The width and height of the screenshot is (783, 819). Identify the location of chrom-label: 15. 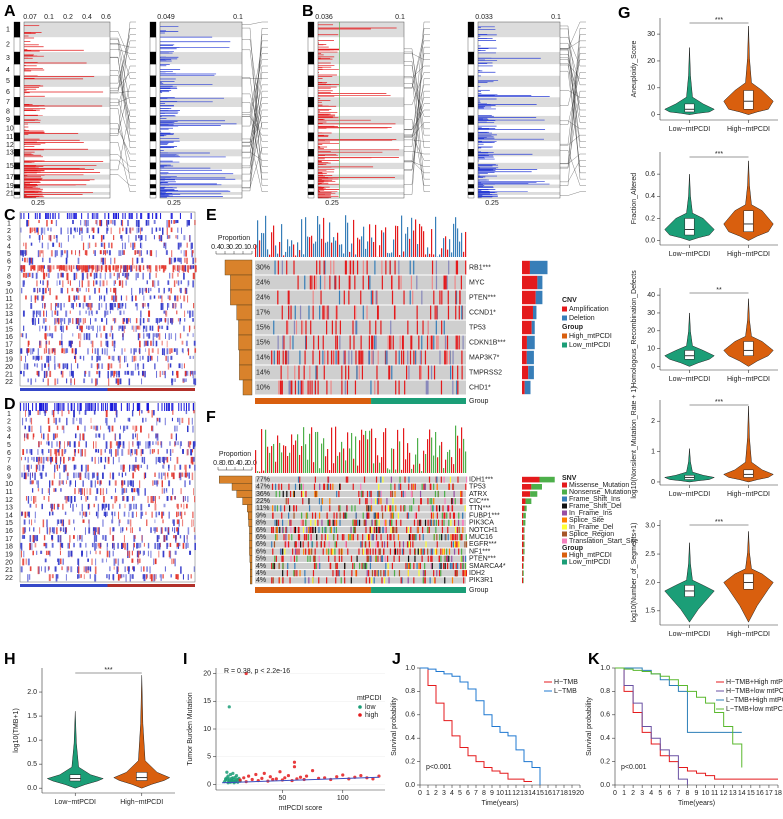
(9, 329).